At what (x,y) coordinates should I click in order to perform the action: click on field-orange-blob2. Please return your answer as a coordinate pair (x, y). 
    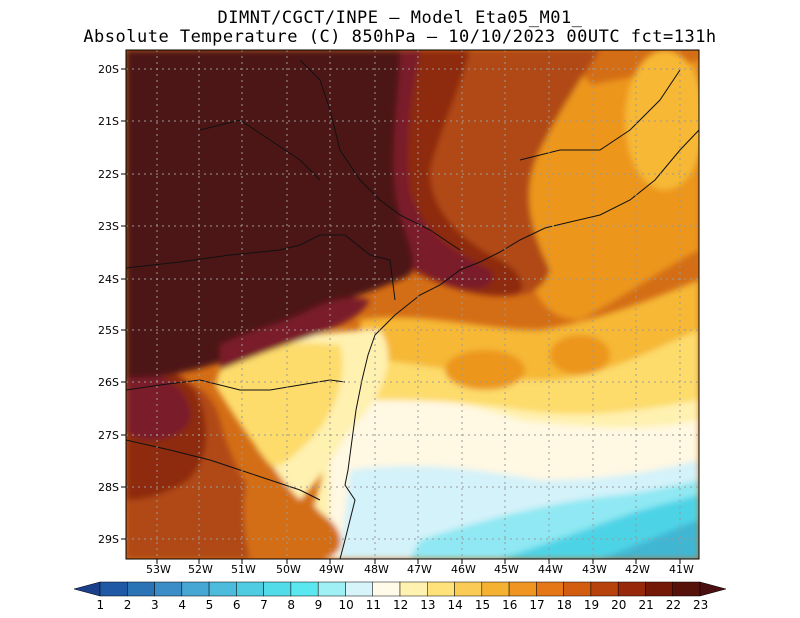
    Looking at the image, I should click on (580, 355).